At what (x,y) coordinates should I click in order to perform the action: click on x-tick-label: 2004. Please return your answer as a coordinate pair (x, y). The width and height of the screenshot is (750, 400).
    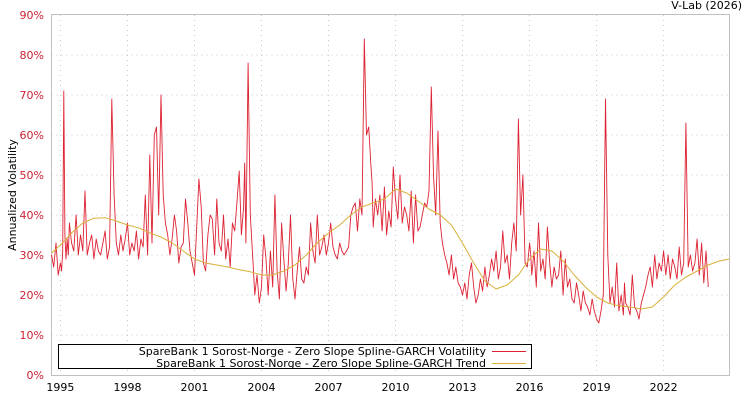
    Looking at the image, I should click on (261, 387).